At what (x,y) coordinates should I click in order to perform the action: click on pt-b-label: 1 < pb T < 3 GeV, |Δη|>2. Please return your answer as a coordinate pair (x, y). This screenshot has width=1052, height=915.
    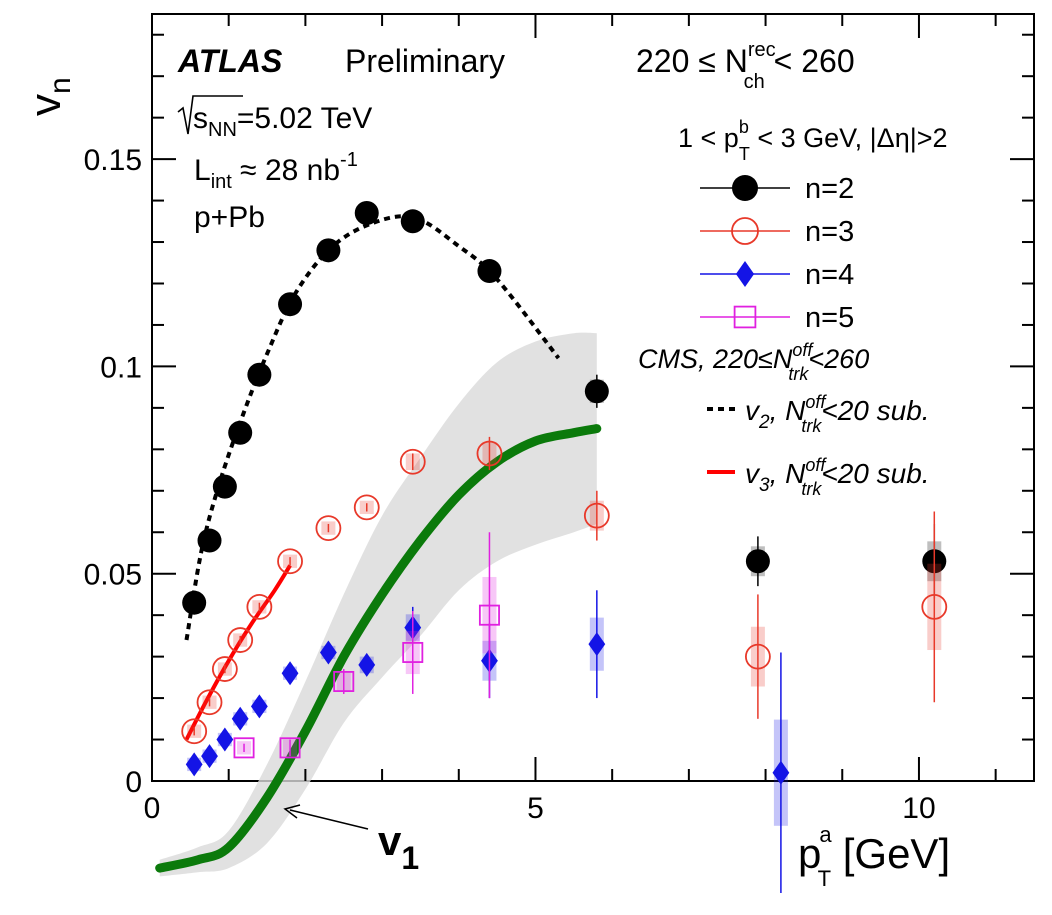
    Looking at the image, I should click on (813, 140).